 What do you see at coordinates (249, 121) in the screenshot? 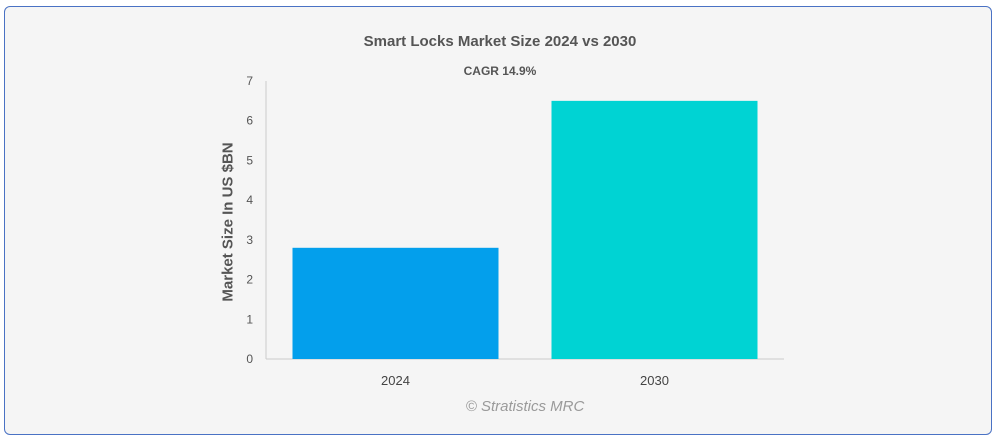
I see `y-tick-label: 6` at bounding box center [249, 121].